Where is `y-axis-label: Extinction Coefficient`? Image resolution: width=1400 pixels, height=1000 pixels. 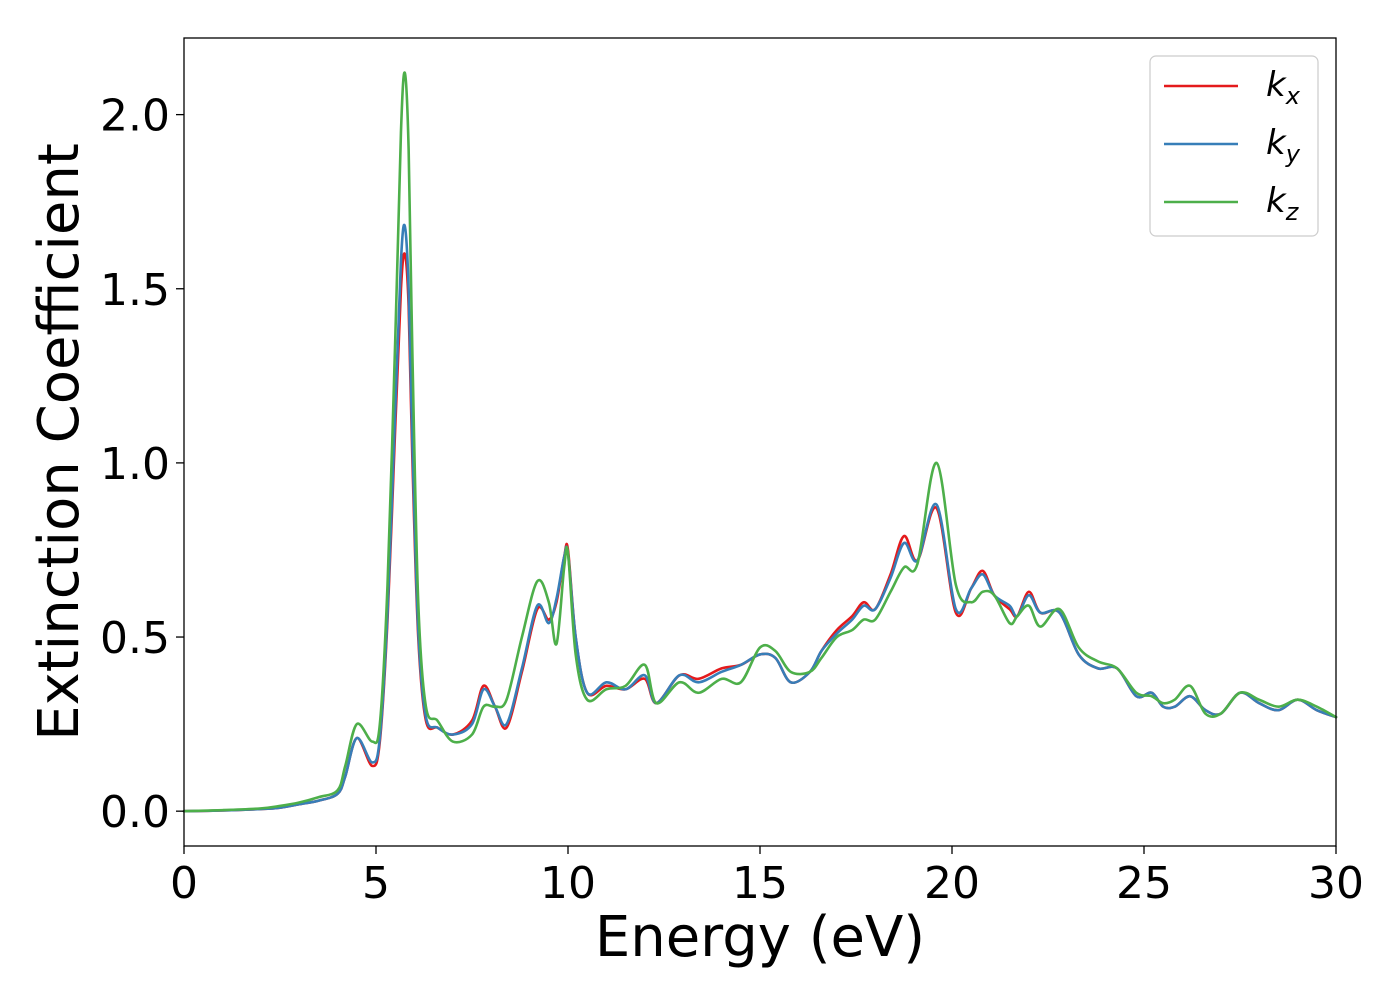 y-axis-label: Extinction Coefficient is located at coordinates (59, 442).